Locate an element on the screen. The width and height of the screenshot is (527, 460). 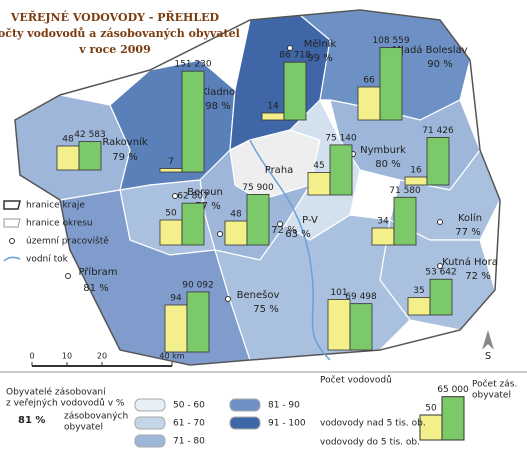
waterworks-label: 94 is located at coordinates (176, 299).